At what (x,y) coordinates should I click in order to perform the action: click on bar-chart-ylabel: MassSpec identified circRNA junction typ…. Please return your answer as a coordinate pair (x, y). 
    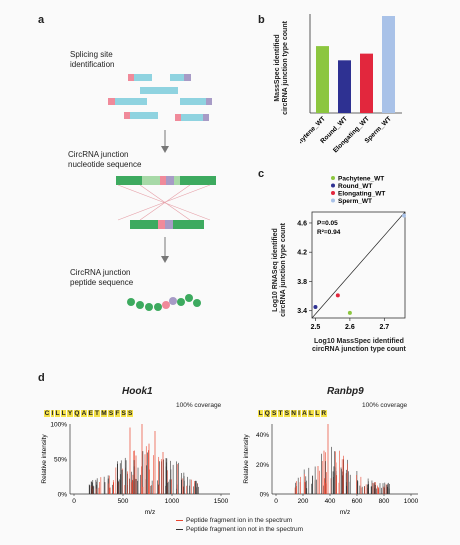
    Looking at the image, I should click on (281, 68).